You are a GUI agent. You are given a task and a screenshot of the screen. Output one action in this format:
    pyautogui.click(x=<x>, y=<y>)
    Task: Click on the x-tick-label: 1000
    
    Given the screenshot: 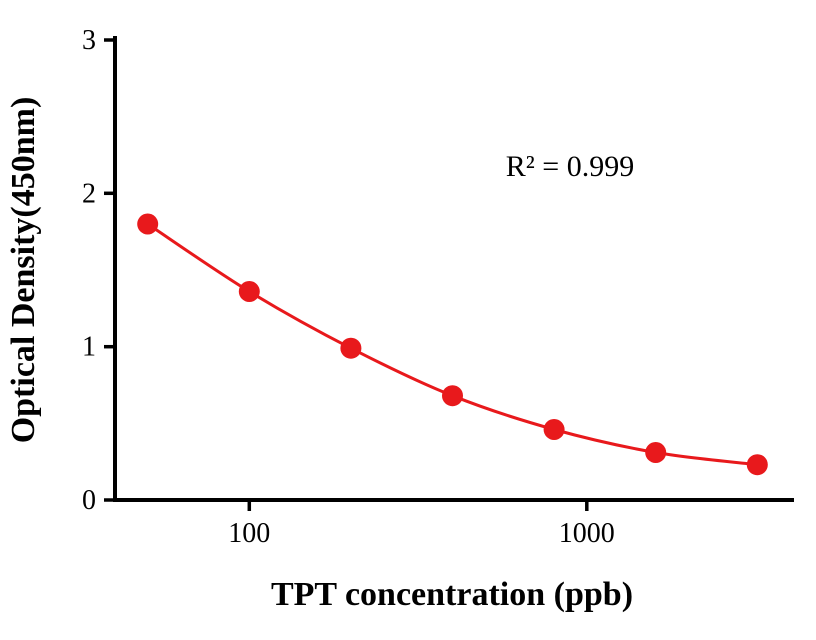 What is the action you would take?
    pyautogui.click(x=587, y=533)
    